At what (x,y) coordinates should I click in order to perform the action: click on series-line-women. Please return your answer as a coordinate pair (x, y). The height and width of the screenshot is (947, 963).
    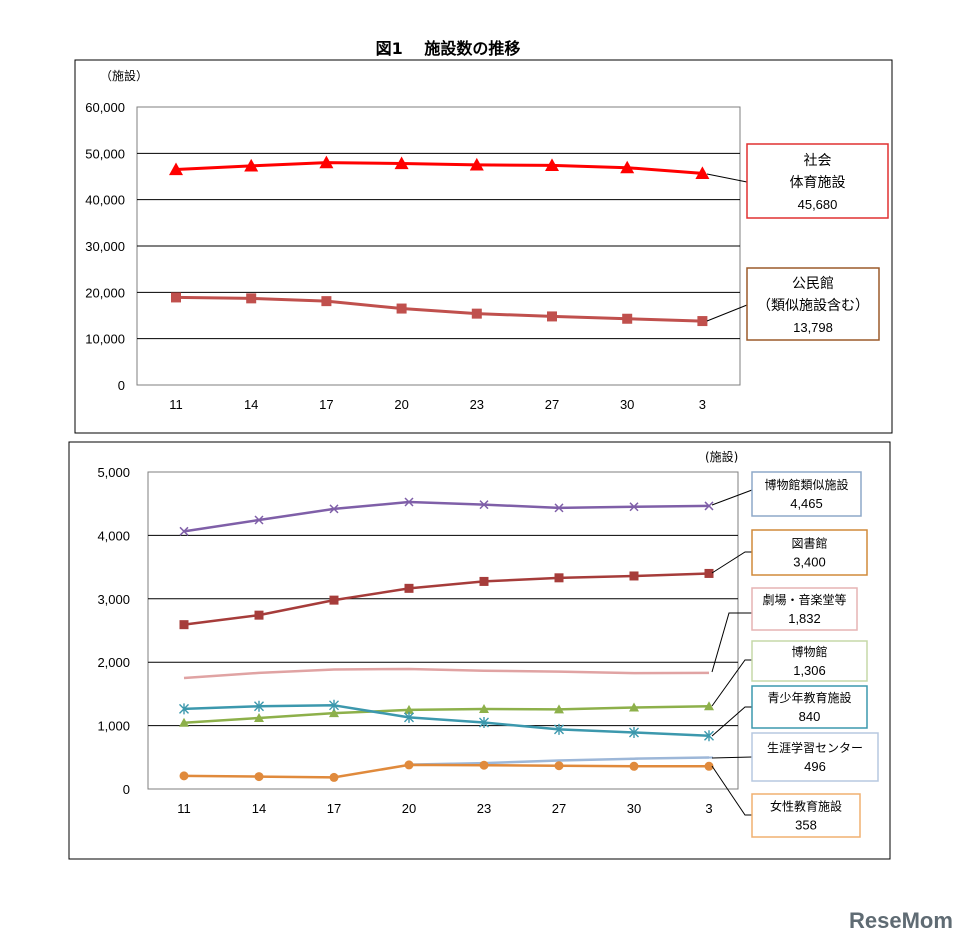
    Looking at the image, I should click on (446, 771).